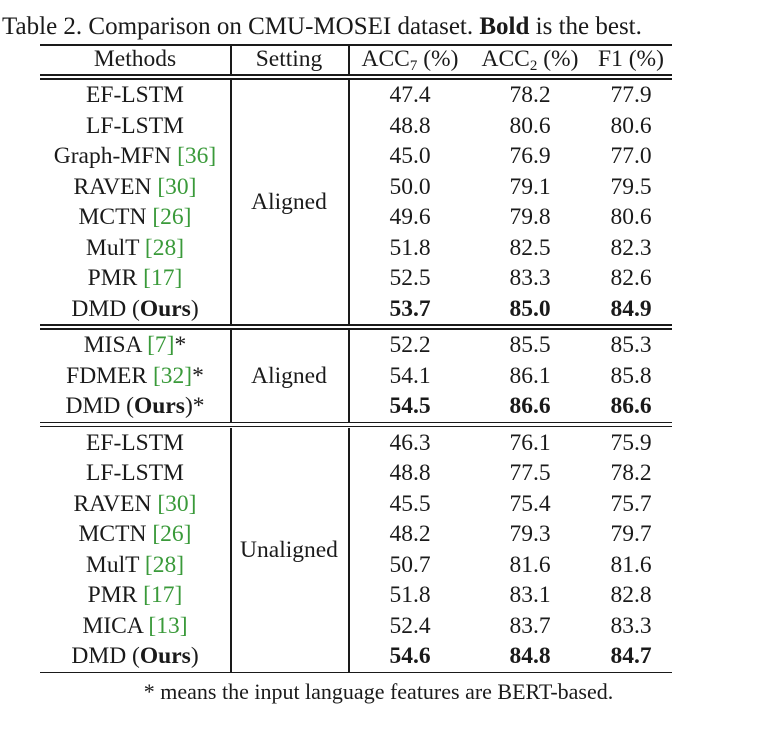 This screenshot has width=757, height=730. Describe the element at coordinates (356, 79) in the screenshot. I see `header-double-rule` at that location.